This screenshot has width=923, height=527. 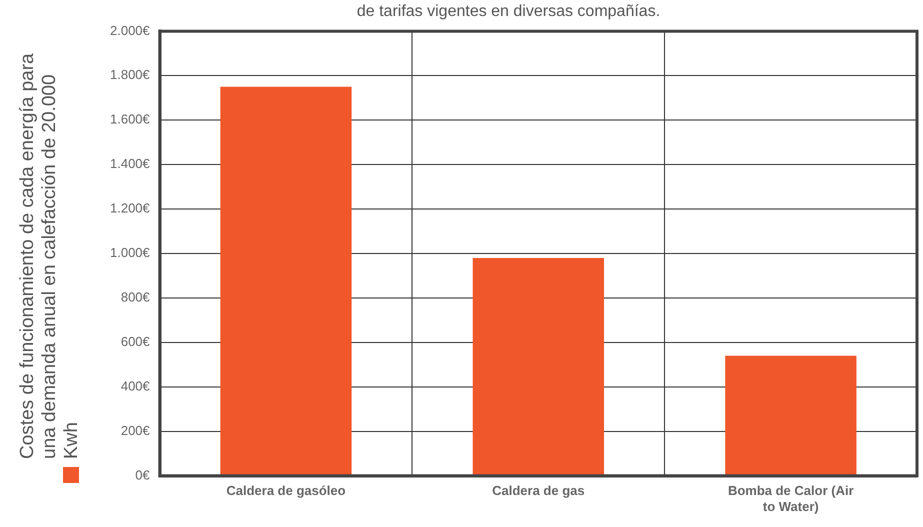 What do you see at coordinates (286, 490) in the screenshot?
I see `x-tick-label: Caldera de gasóleo` at bounding box center [286, 490].